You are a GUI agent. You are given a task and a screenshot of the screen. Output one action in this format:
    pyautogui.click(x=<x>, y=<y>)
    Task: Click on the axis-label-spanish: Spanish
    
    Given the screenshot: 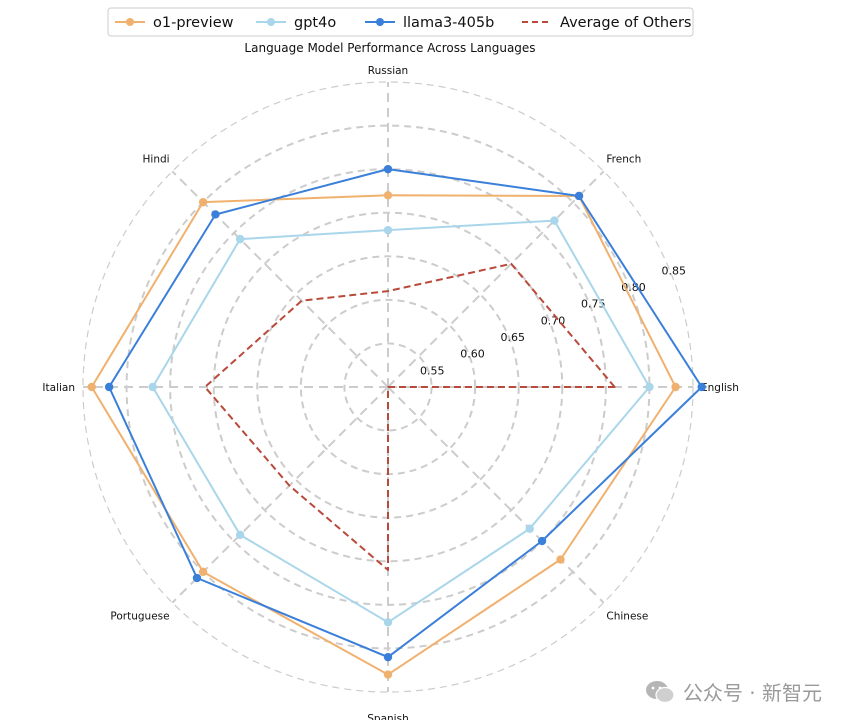 What is the action you would take?
    pyautogui.click(x=387, y=716)
    